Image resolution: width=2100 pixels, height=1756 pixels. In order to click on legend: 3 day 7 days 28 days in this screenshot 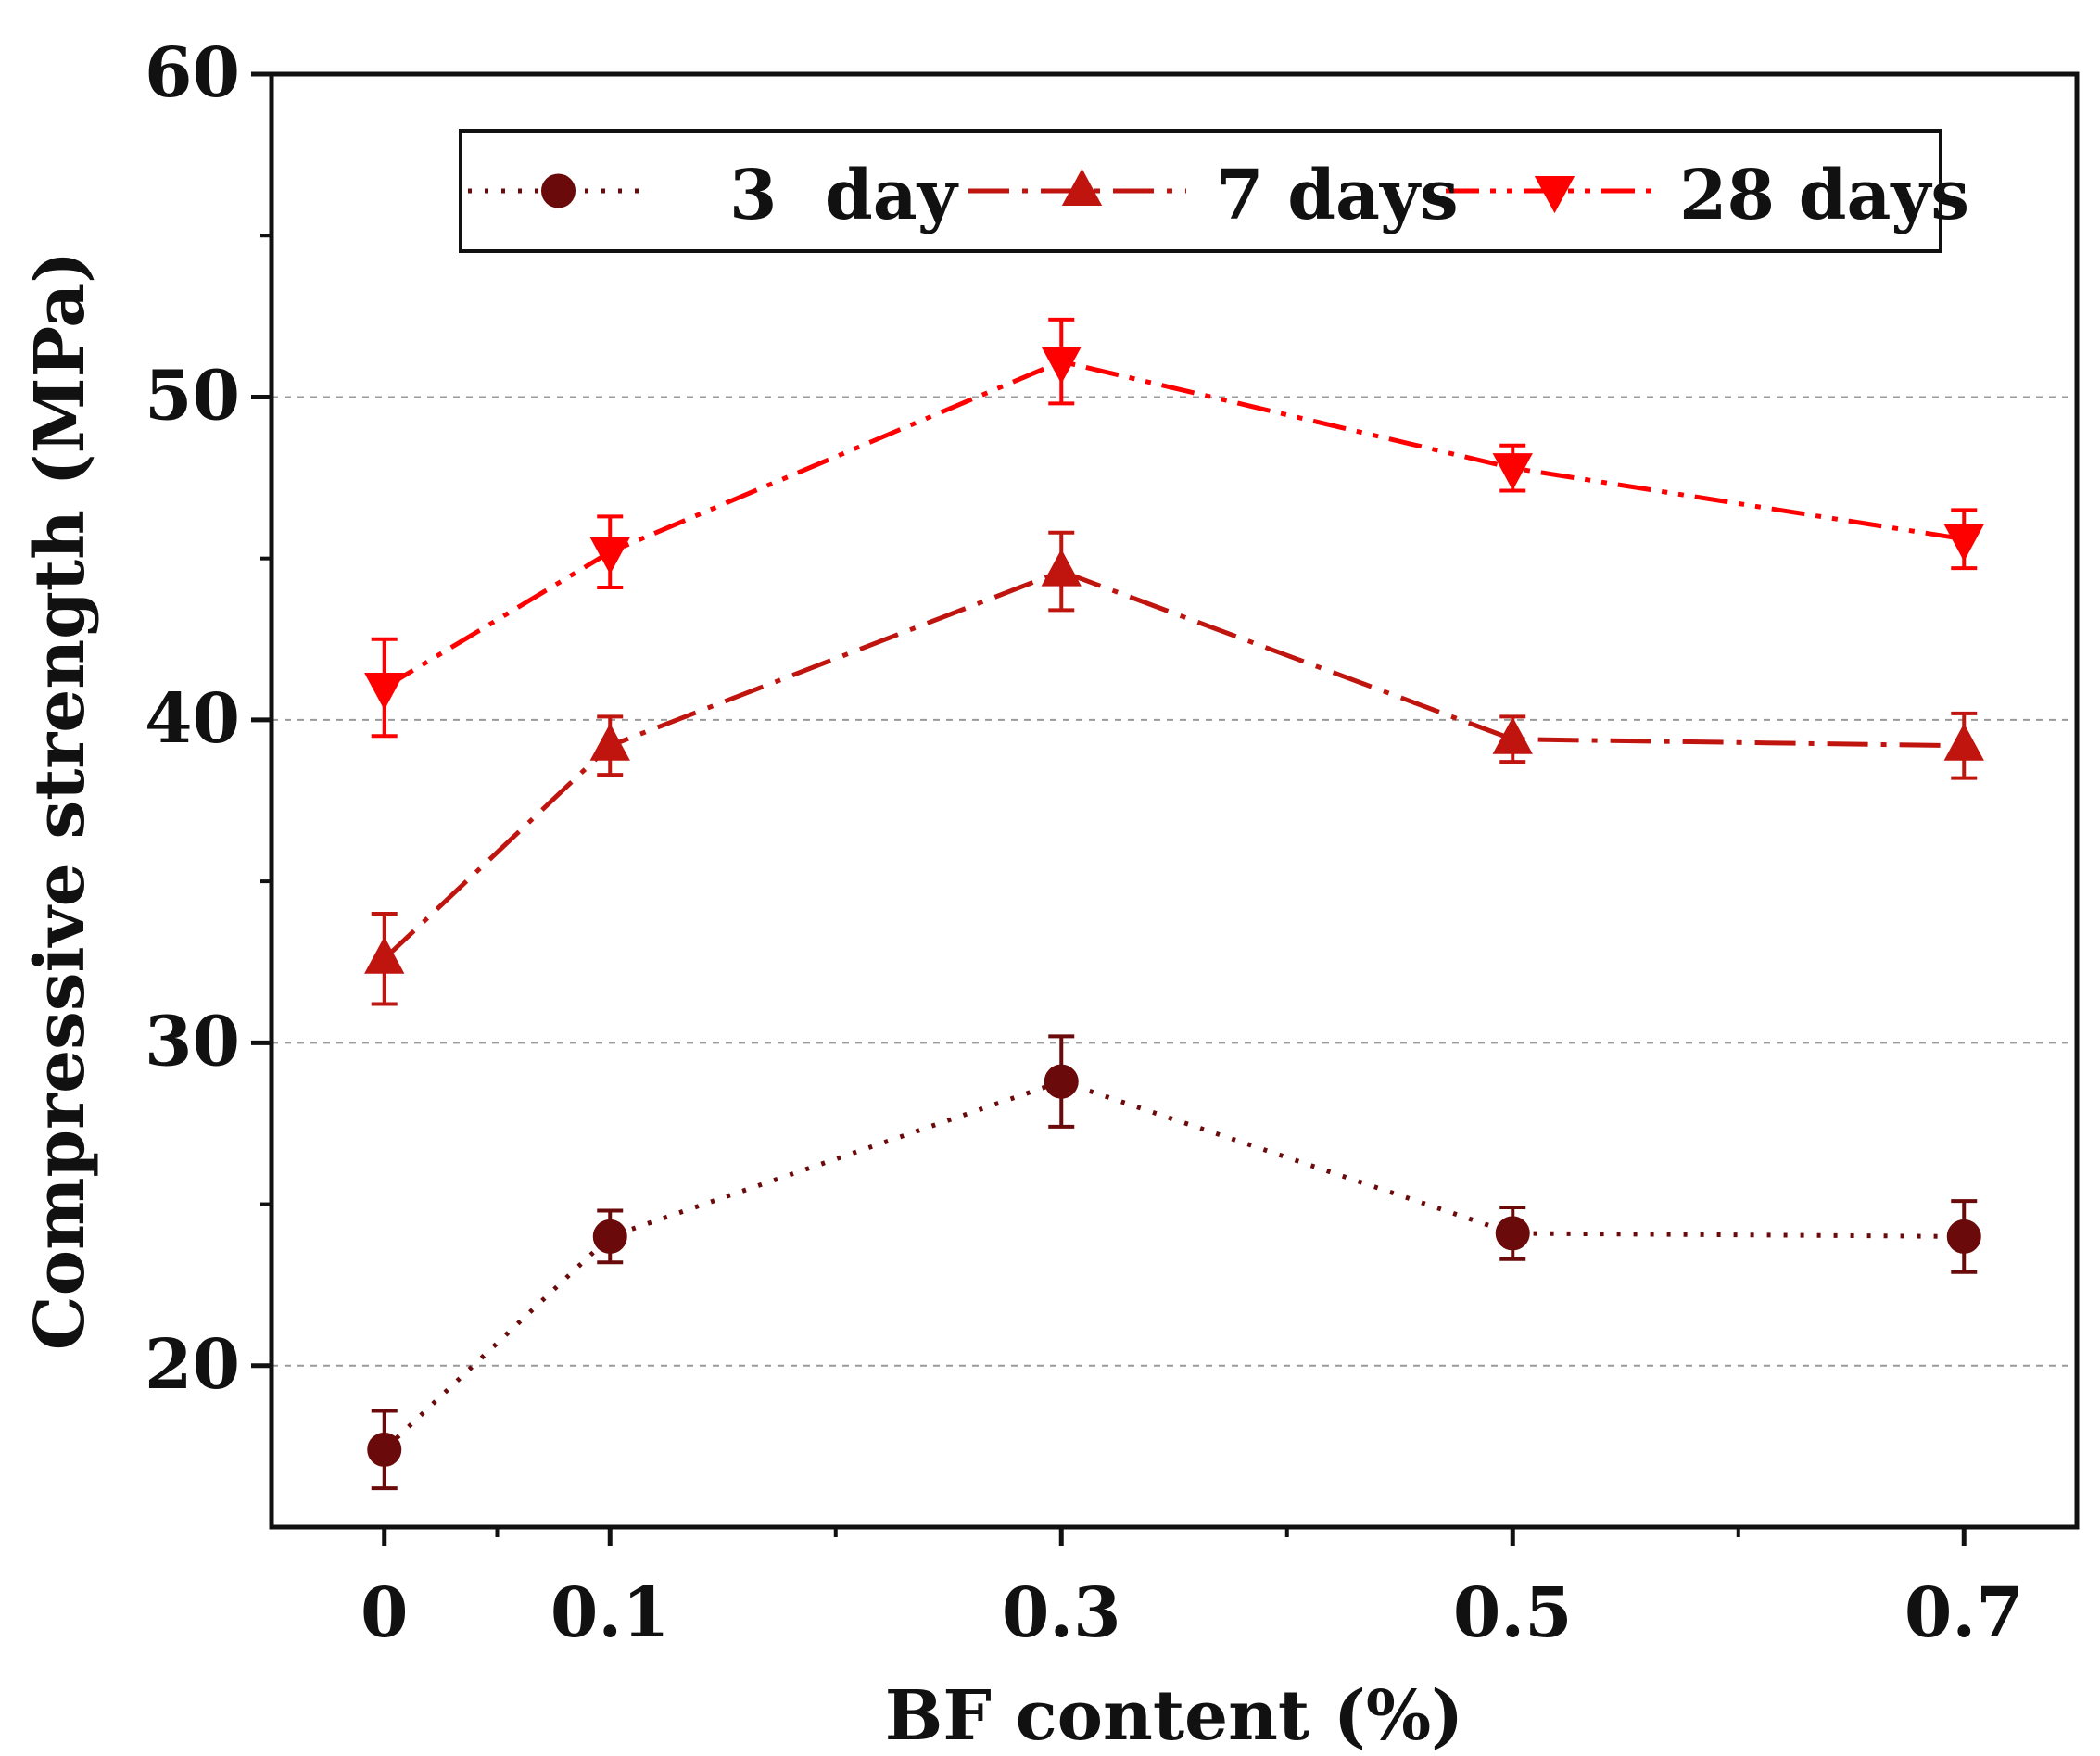, I will do `click(1214, 191)`.